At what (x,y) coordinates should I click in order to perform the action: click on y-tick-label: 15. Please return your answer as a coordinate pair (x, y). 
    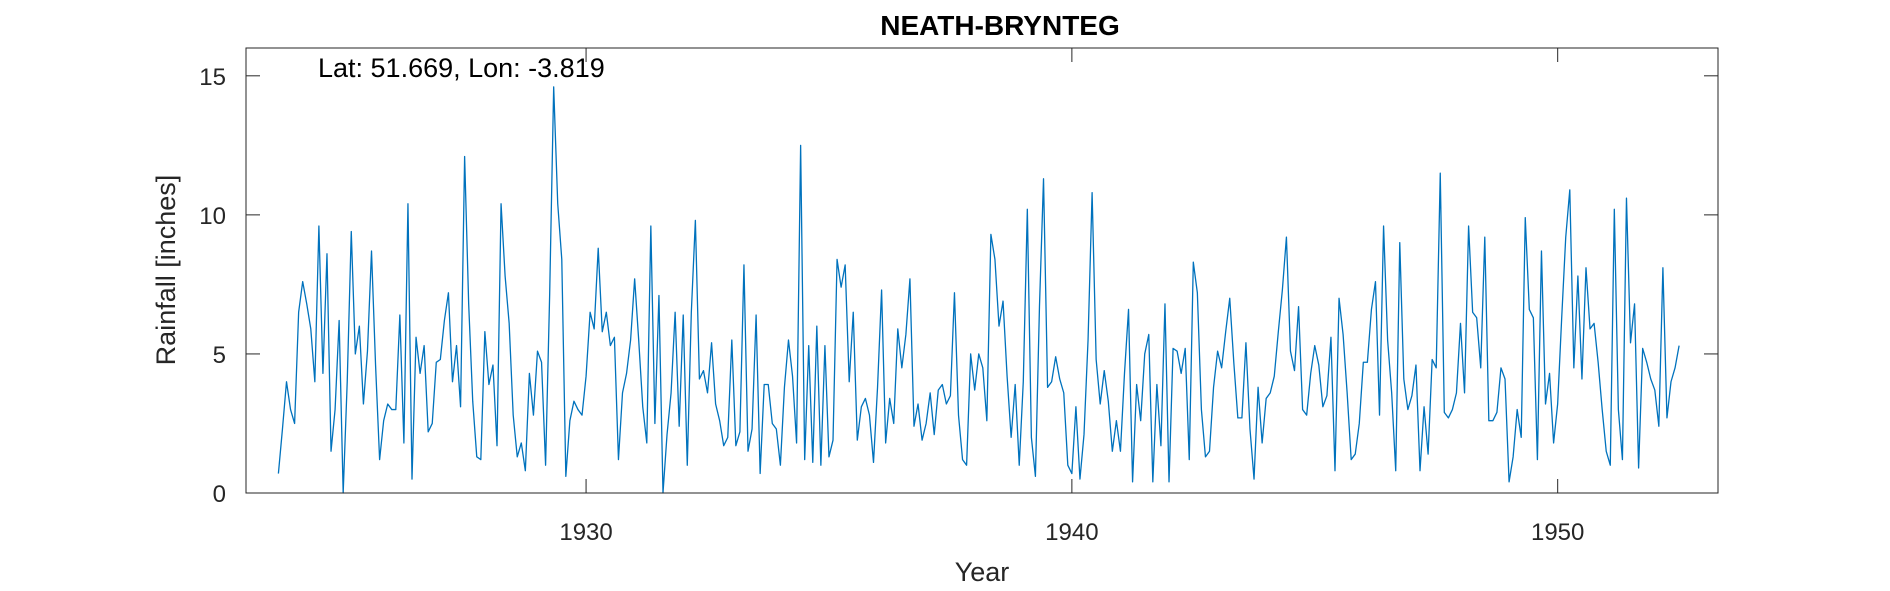
    Looking at the image, I should click on (212, 77).